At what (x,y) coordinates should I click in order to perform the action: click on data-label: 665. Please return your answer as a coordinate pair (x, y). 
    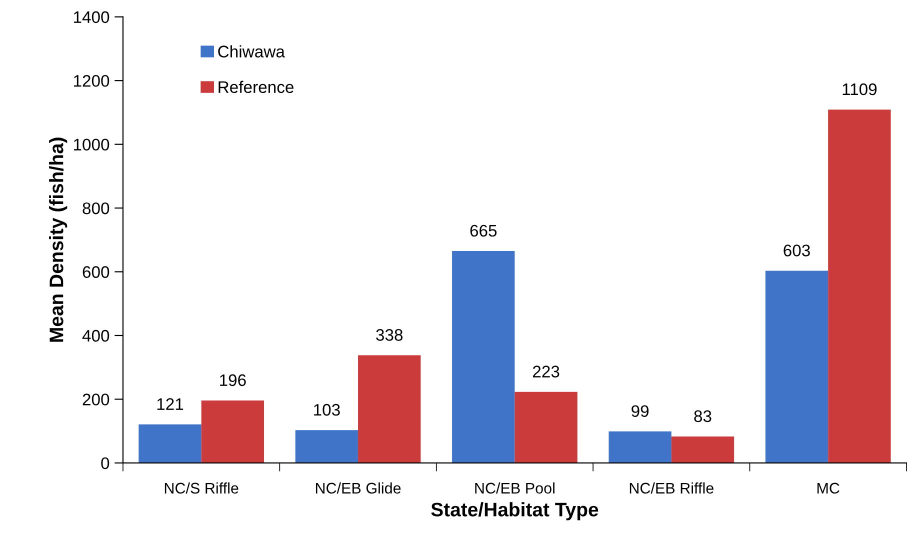
    Looking at the image, I should click on (483, 230).